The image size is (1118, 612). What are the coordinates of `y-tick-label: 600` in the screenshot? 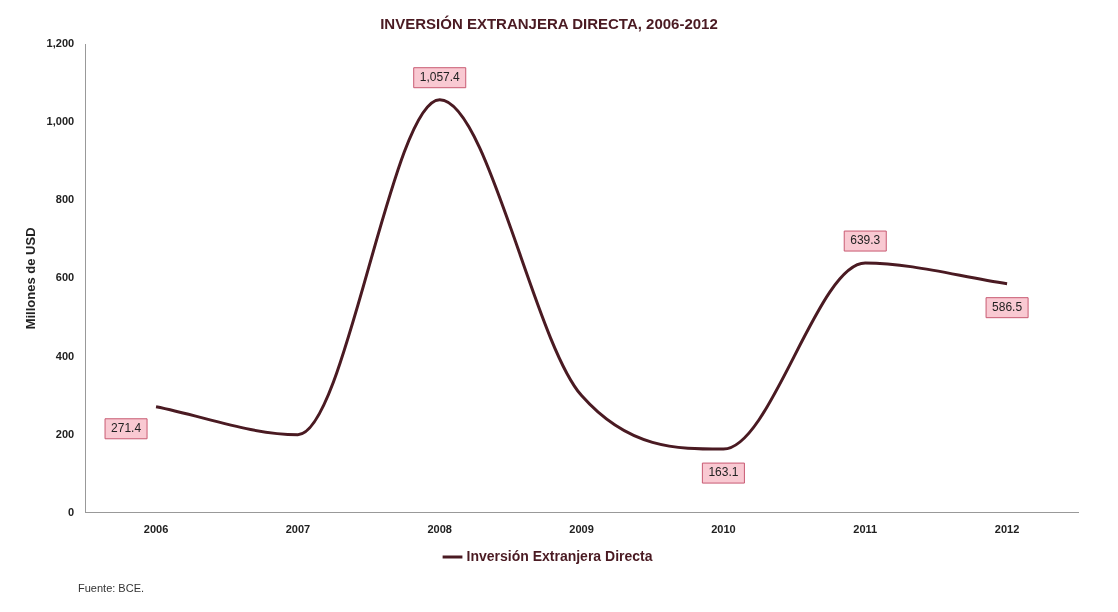 It's located at (65, 277).